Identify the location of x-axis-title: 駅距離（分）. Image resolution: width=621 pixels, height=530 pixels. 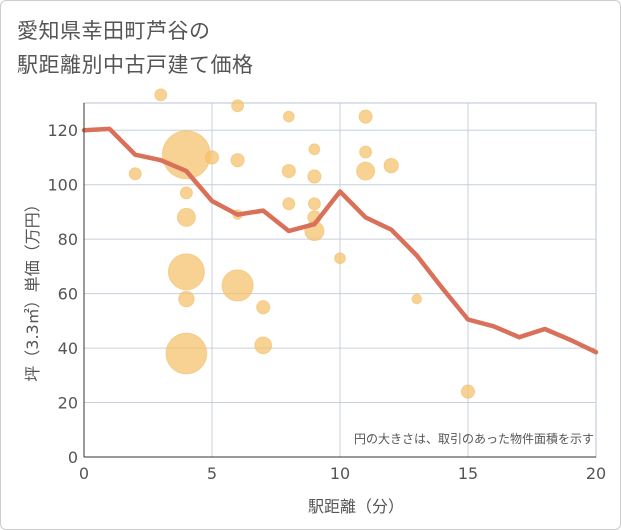
(356, 506).